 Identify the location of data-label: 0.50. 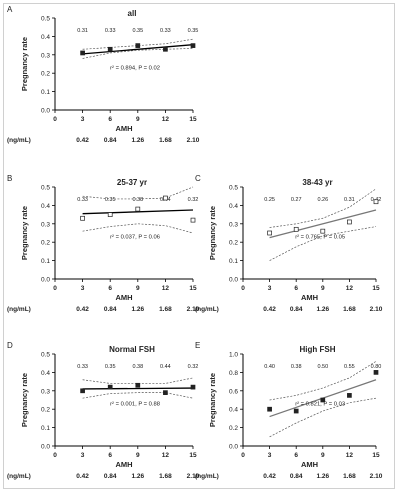
(322, 367).